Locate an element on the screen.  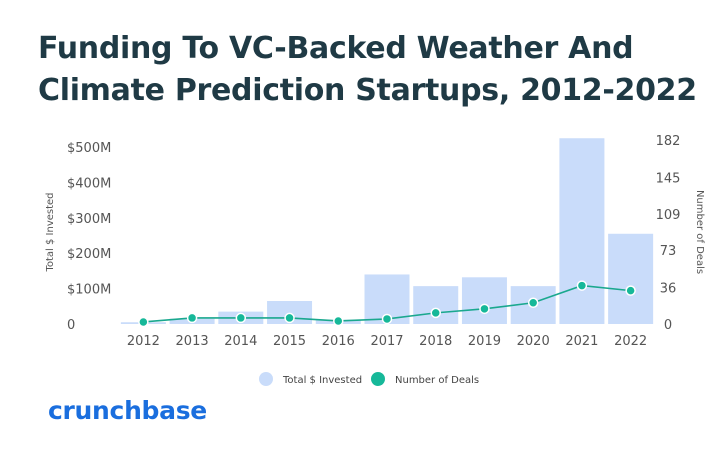
right-axis-title: Number of Deals is located at coordinates (699, 232).